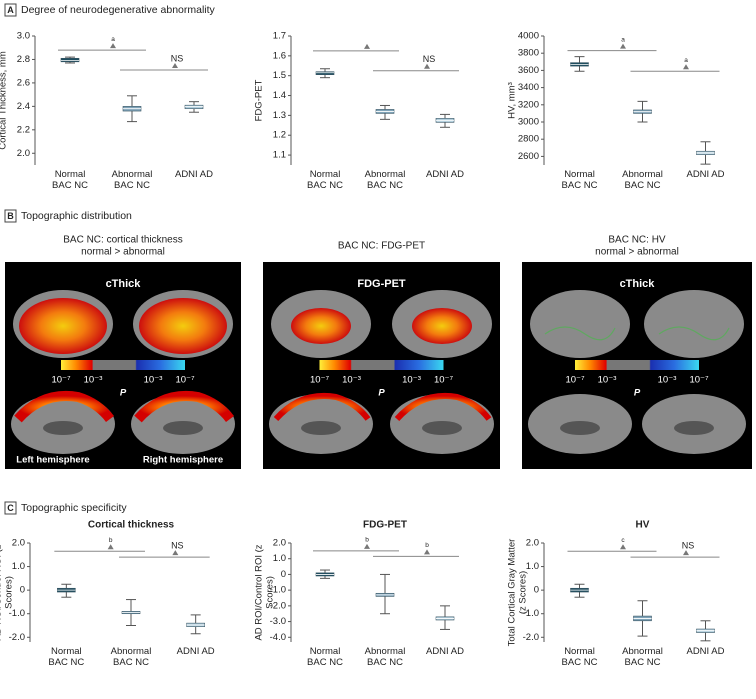 The height and width of the screenshot is (699, 756). I want to click on y-tick-label: 3000, so click(528, 122).